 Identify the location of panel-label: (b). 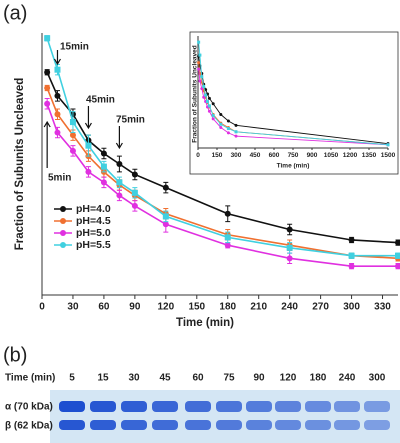
(15, 355).